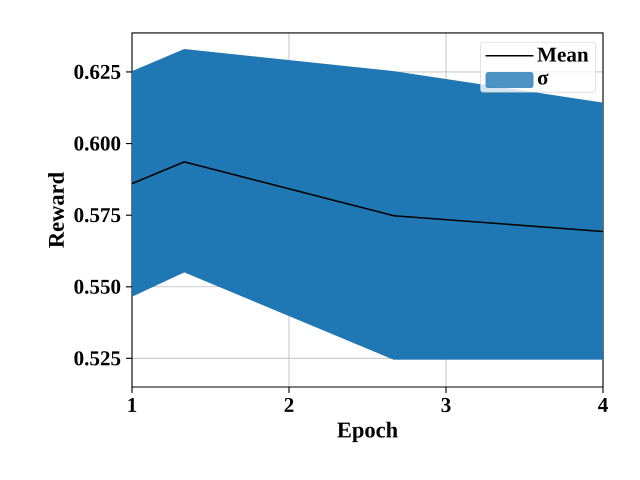  I want to click on x-tick-label: 2, so click(289, 405).